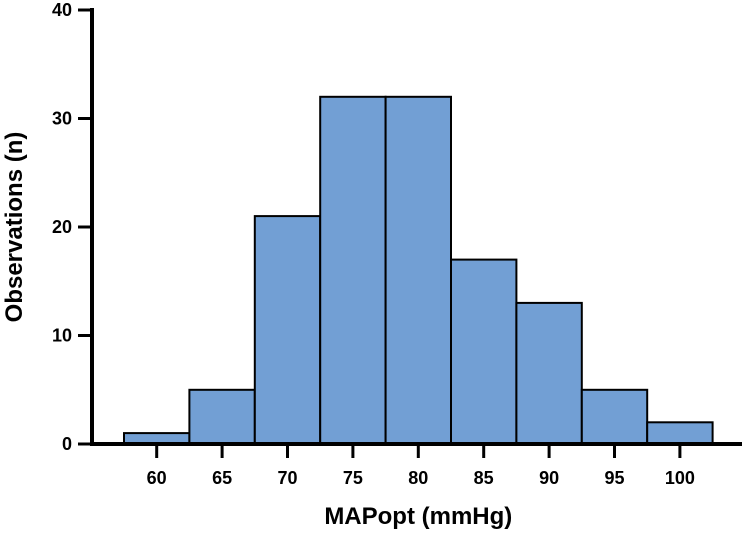 The image size is (744, 537). What do you see at coordinates (680, 478) in the screenshot?
I see `x-tick-label: 100` at bounding box center [680, 478].